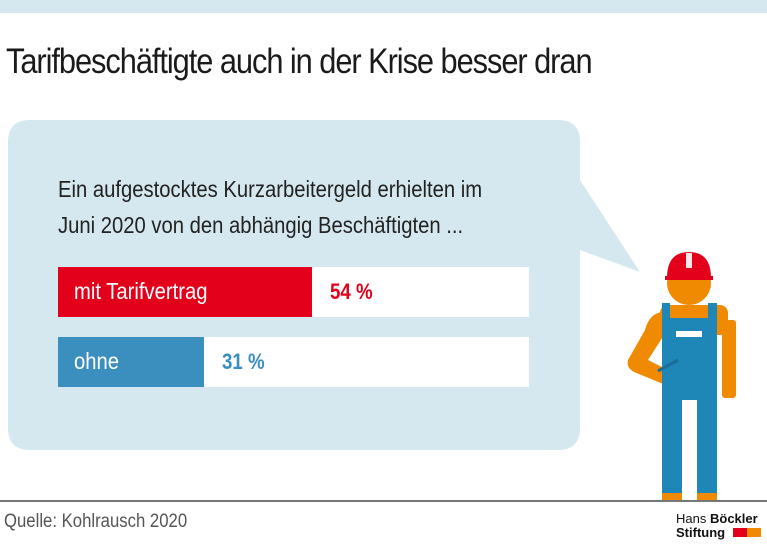  I want to click on worker-icon, so click(681, 376).